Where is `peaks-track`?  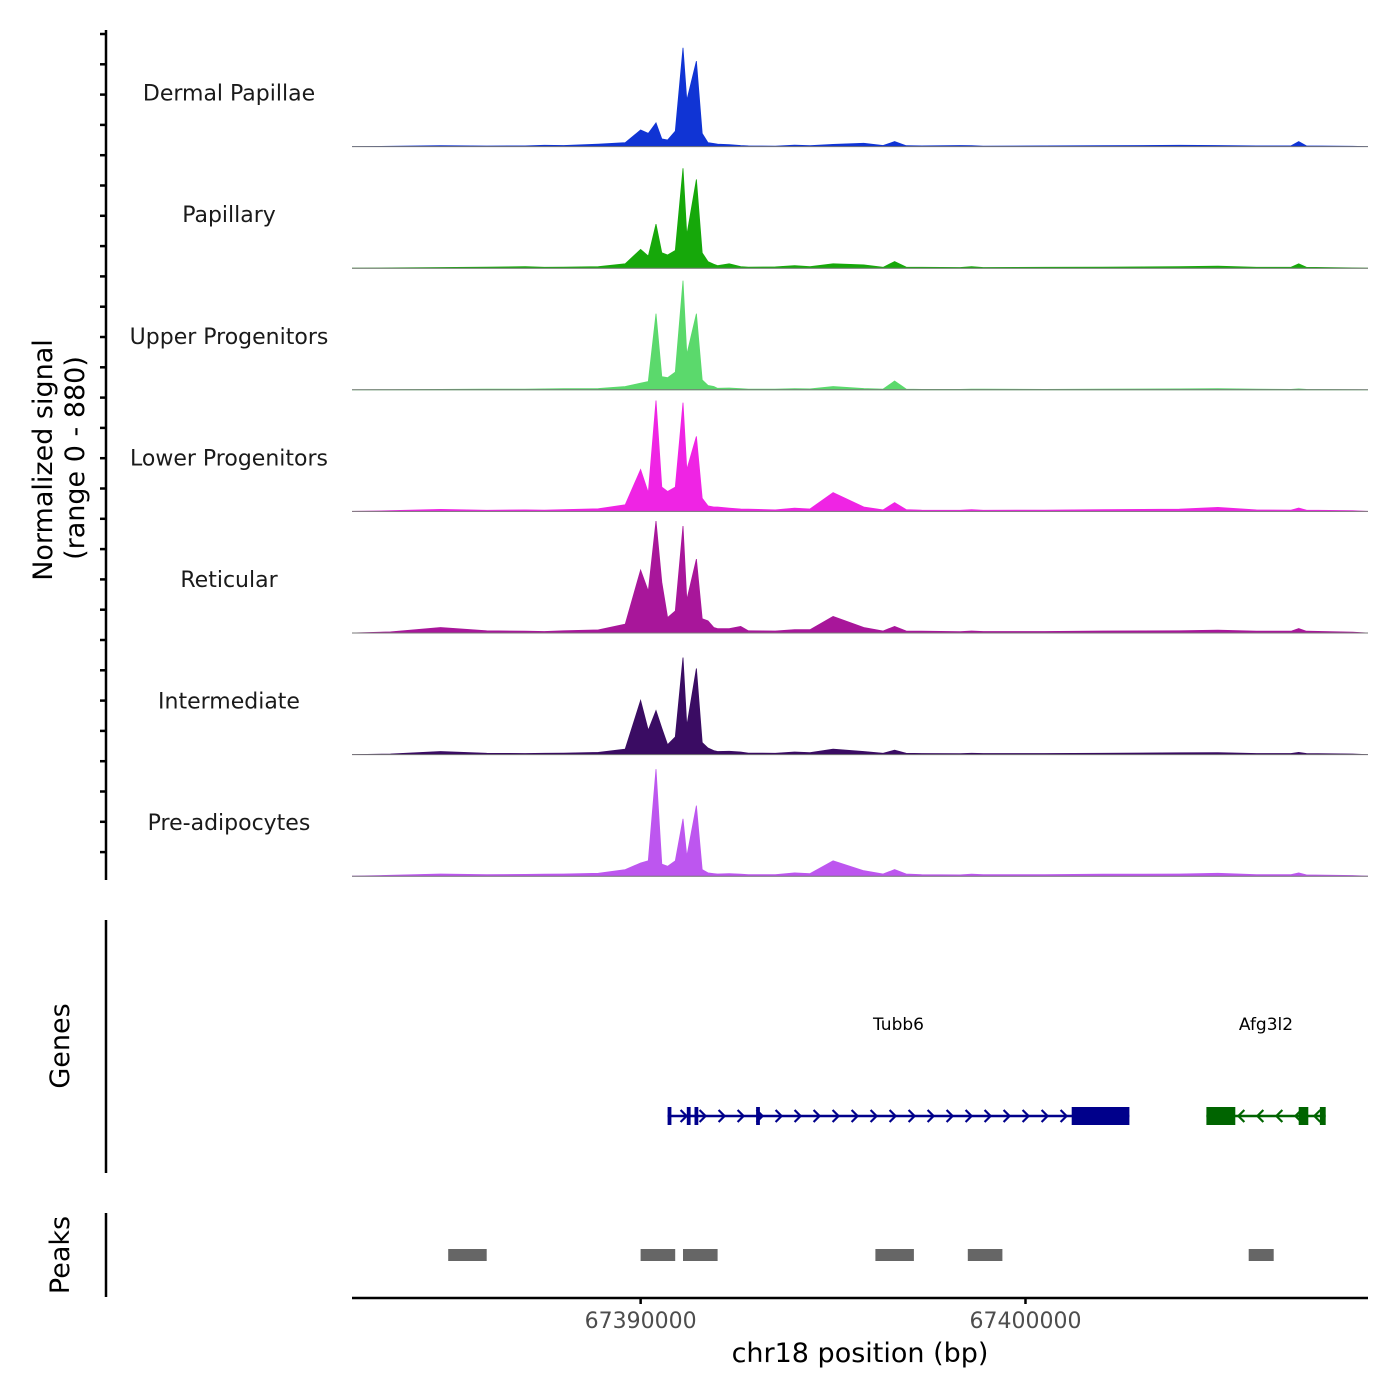 peaks-track is located at coordinates (861, 1255).